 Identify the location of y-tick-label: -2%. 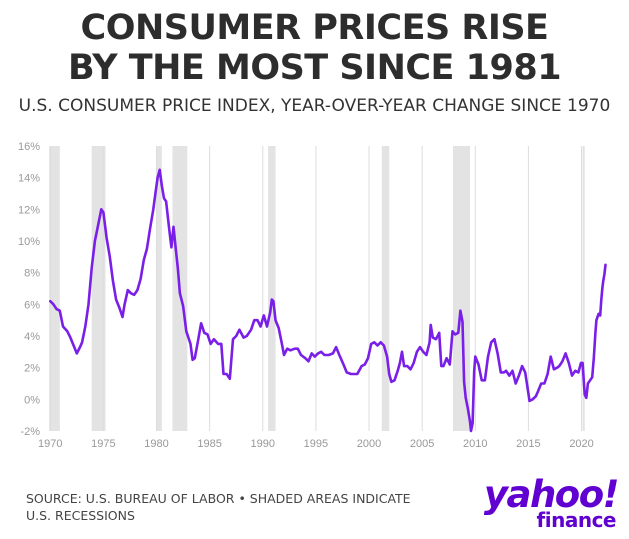
(30, 432).